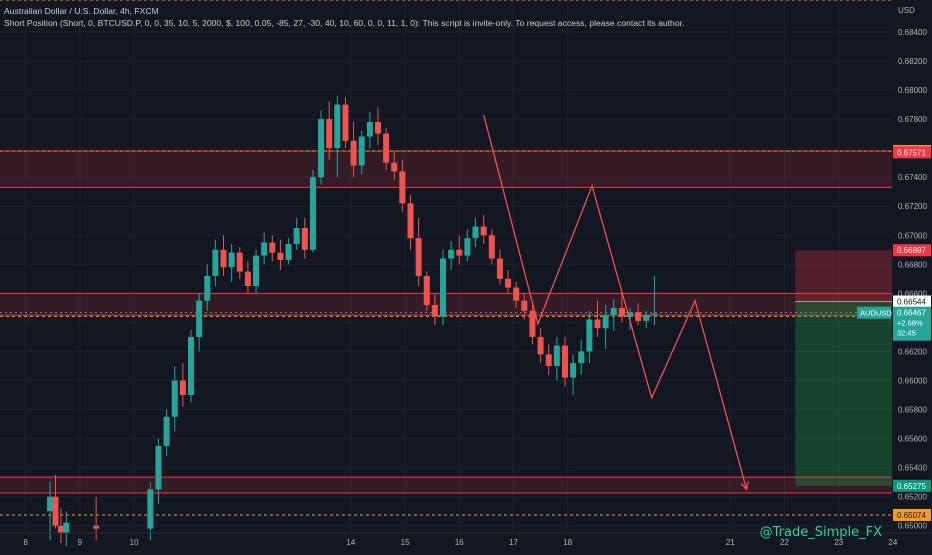 Image resolution: width=932 pixels, height=555 pixels. What do you see at coordinates (744, 486) in the screenshot?
I see `zigzag-arrowhead` at bounding box center [744, 486].